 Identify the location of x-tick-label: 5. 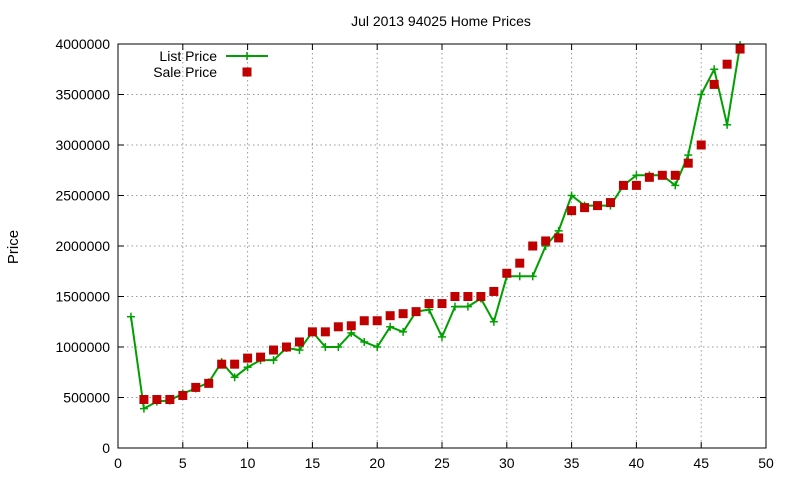
(183, 463).